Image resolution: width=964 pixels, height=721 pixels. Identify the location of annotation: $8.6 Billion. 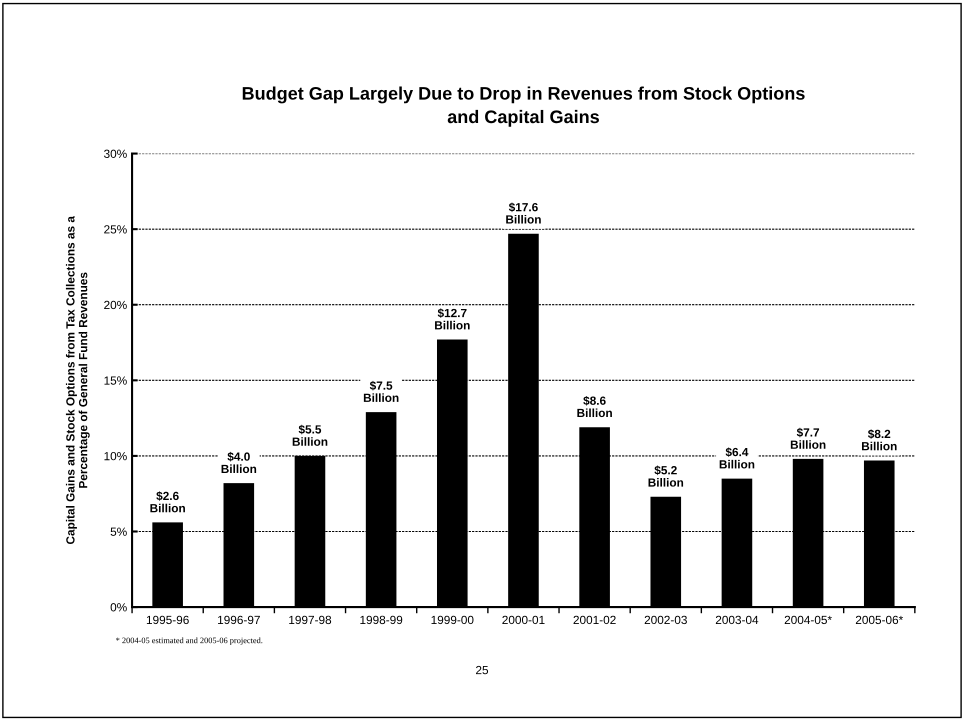
(594, 407).